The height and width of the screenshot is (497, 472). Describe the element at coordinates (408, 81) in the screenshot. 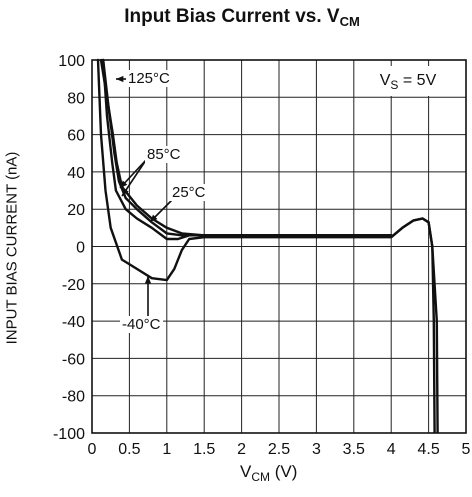

I see `supply-condition-label: VS = 5V` at that location.